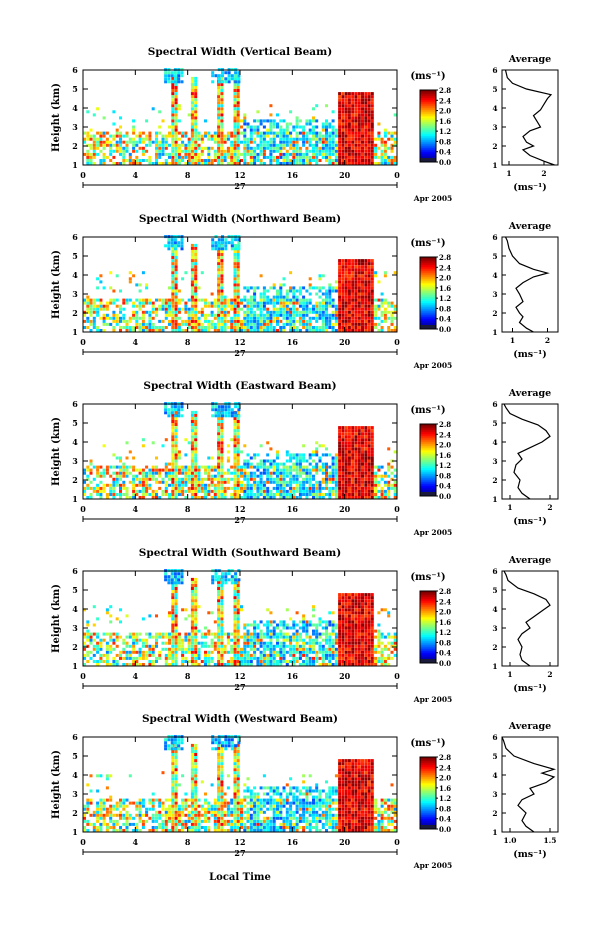  I want to click on x-tick-label: 16, so click(293, 342).